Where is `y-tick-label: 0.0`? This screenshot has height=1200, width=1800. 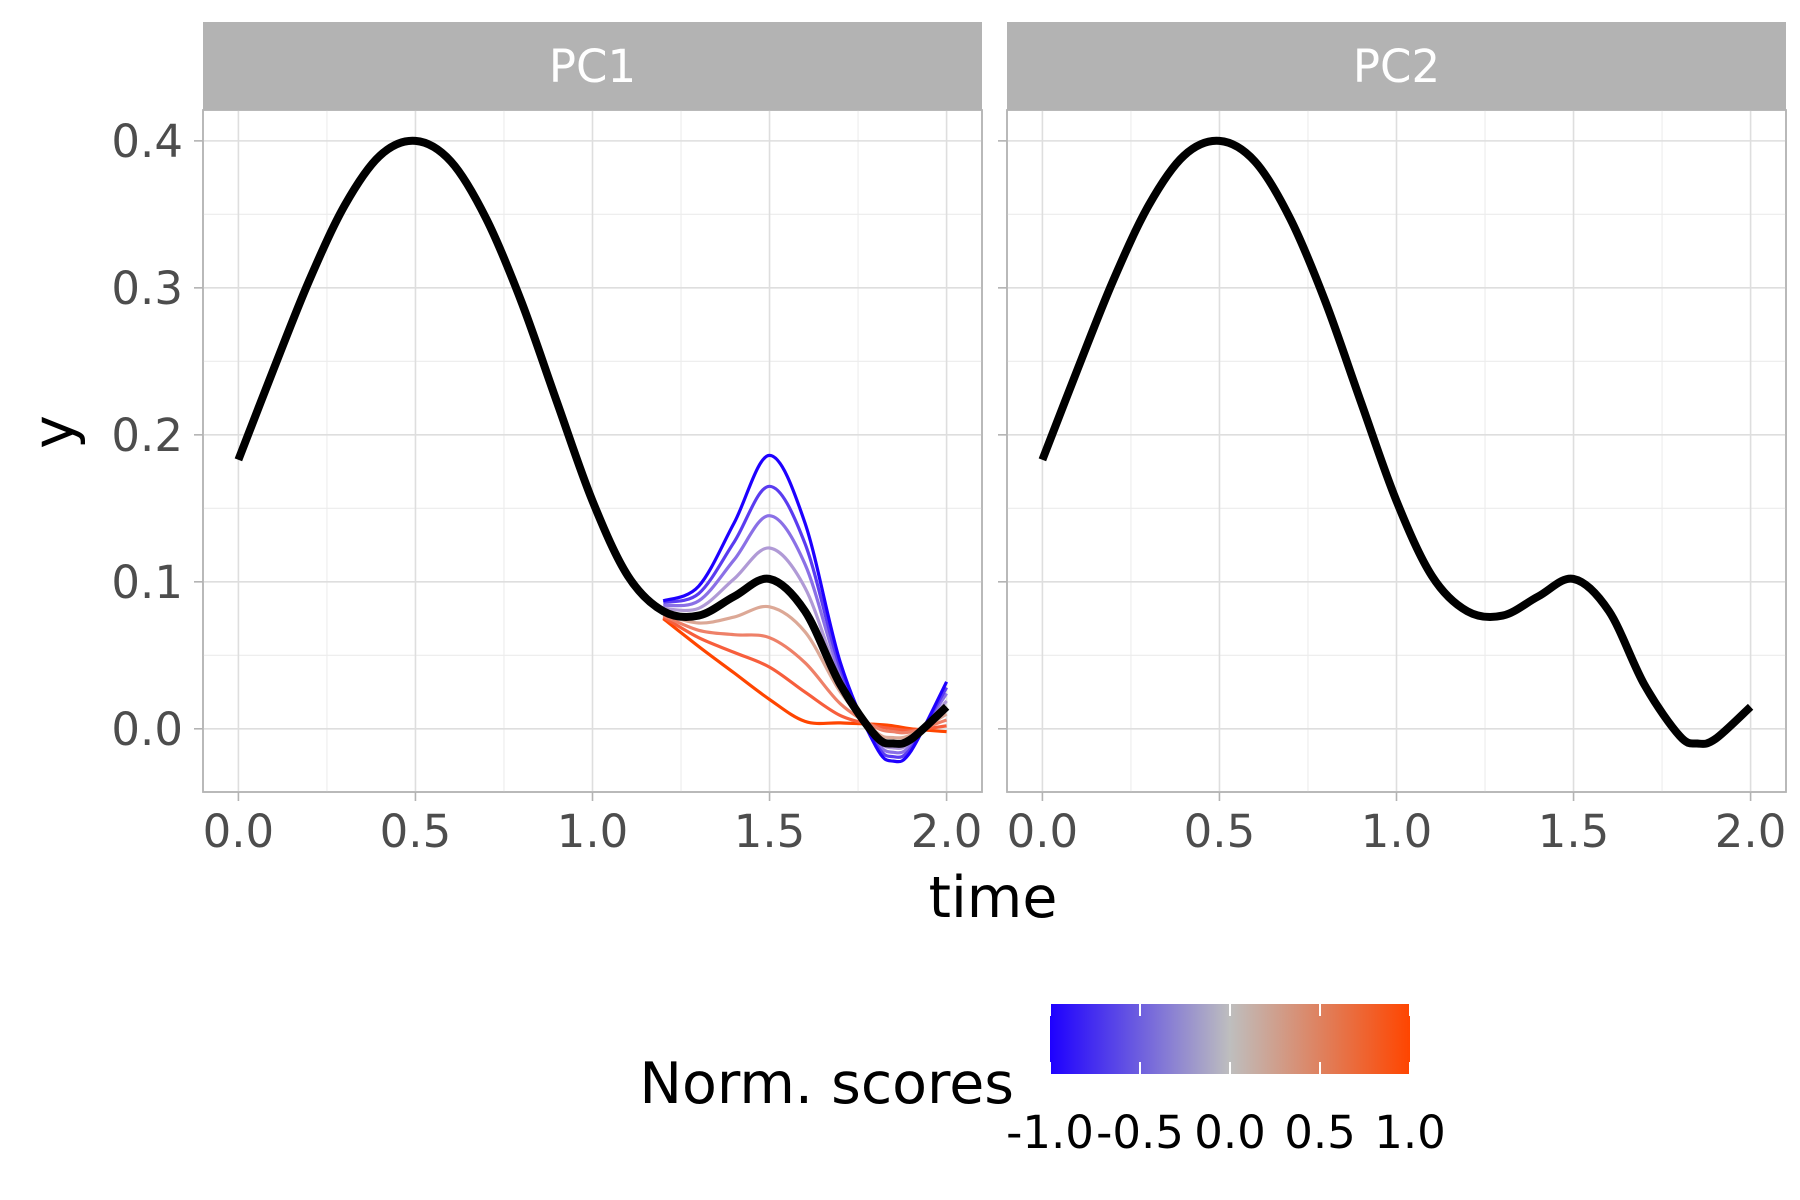 y-tick-label: 0.0 is located at coordinates (147, 729).